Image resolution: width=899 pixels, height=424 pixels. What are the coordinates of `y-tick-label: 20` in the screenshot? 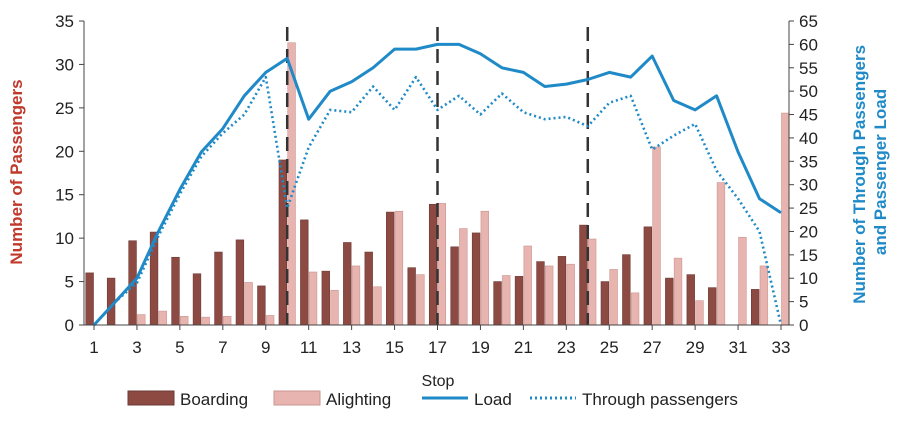 It's located at (64, 151).